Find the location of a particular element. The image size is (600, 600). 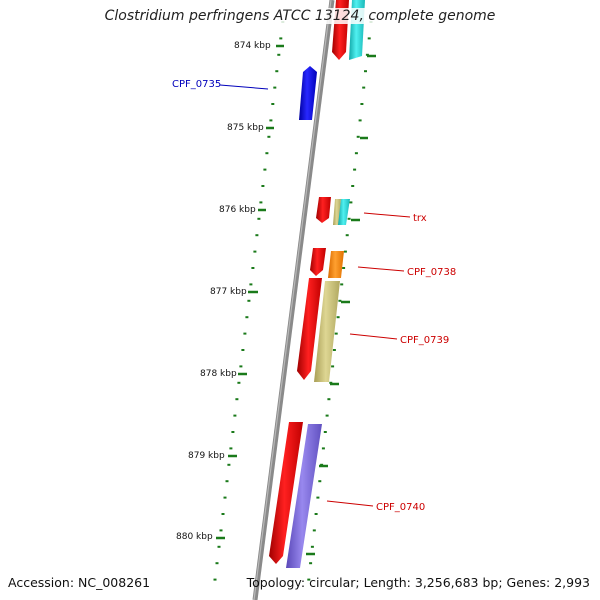

genome-backbone is located at coordinates (293, 300).